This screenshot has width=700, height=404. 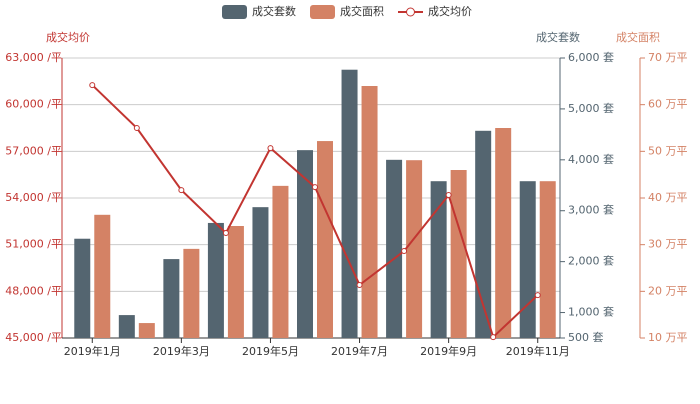 I want to click on y2-tick-label: 5,000 套, so click(x=591, y=108).